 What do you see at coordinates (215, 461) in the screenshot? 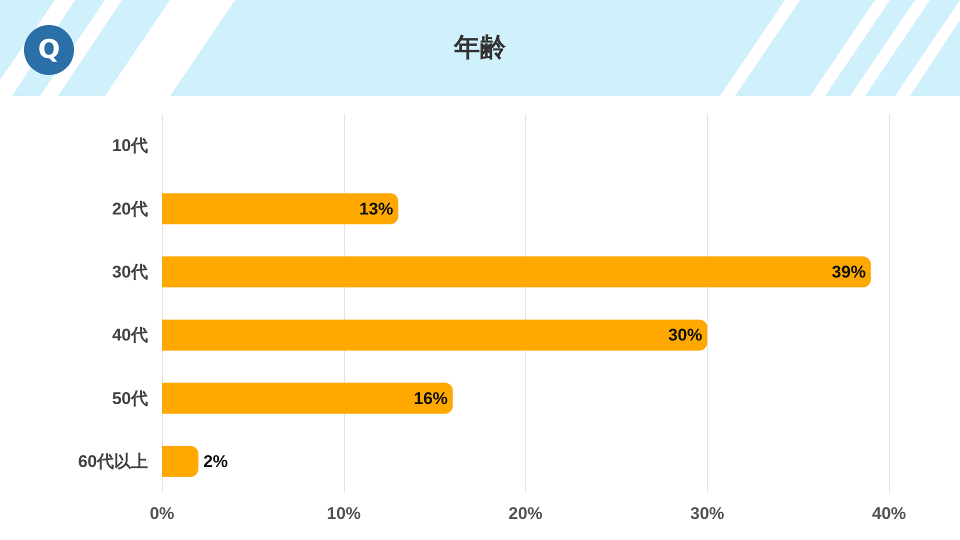
I see `data-label: 2%` at bounding box center [215, 461].